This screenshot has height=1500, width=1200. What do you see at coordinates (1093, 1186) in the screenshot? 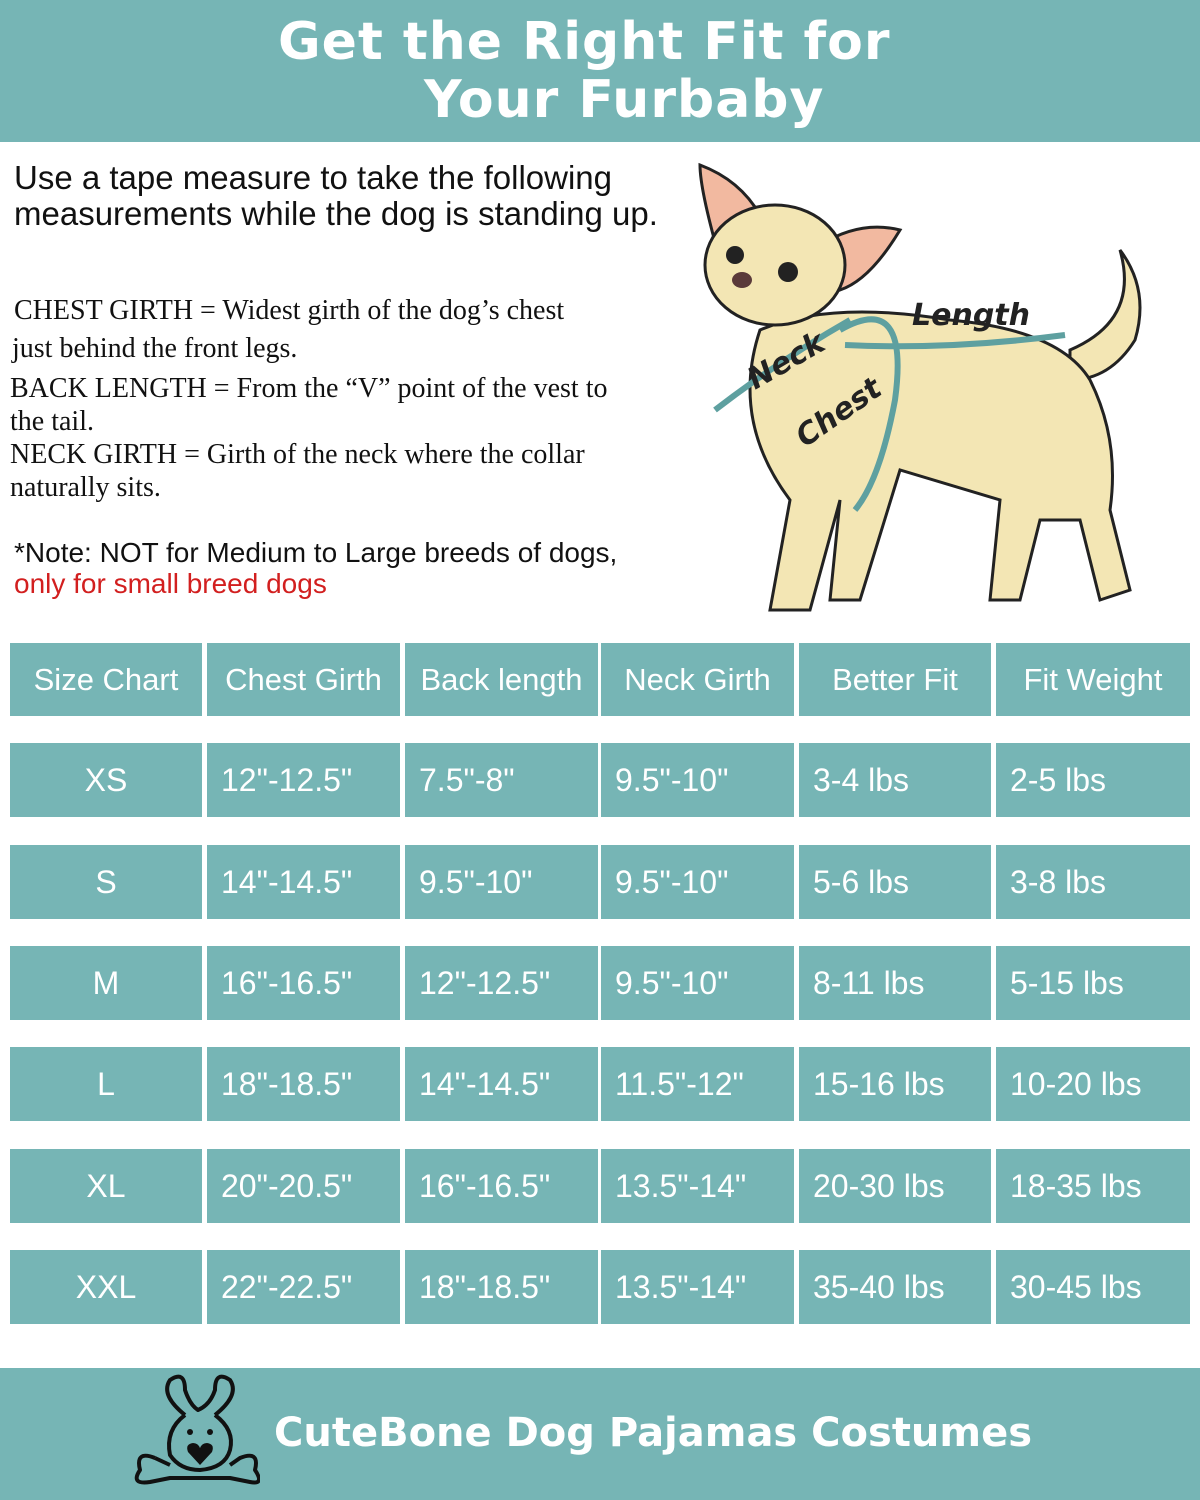
I see `cell-fit-weight: 18-35 lbs` at bounding box center [1093, 1186].